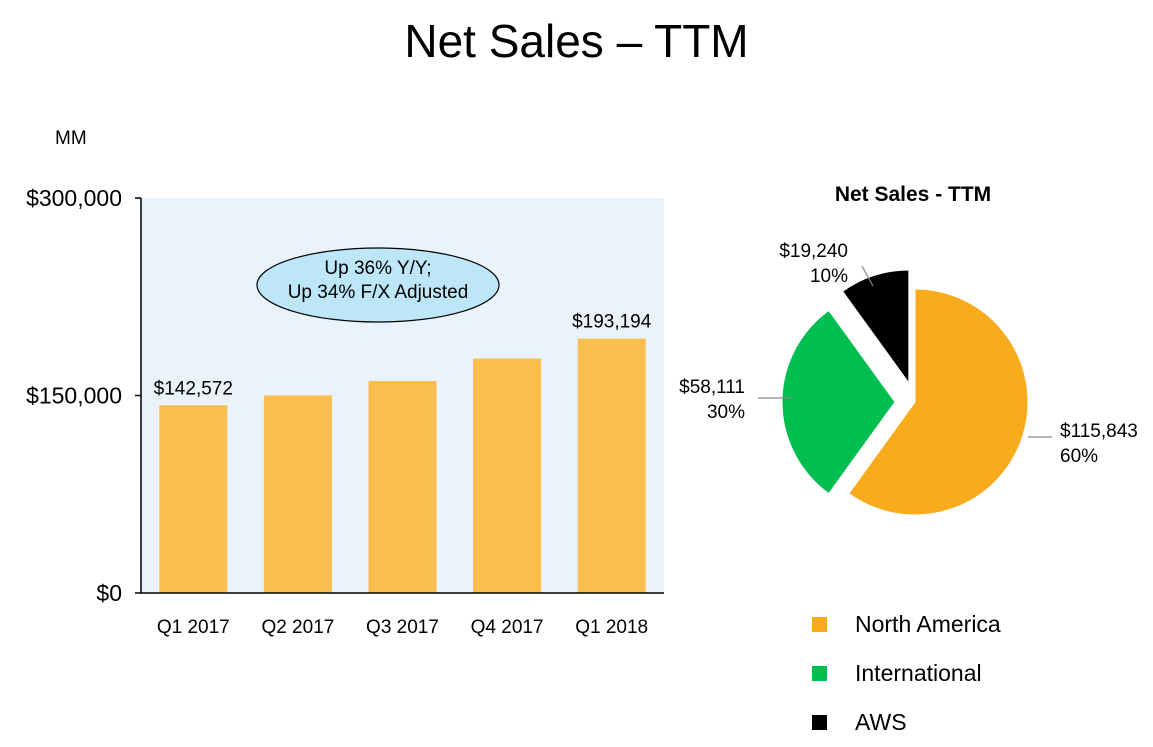  What do you see at coordinates (193, 388) in the screenshot?
I see `bar-data-label-0: $142,572` at bounding box center [193, 388].